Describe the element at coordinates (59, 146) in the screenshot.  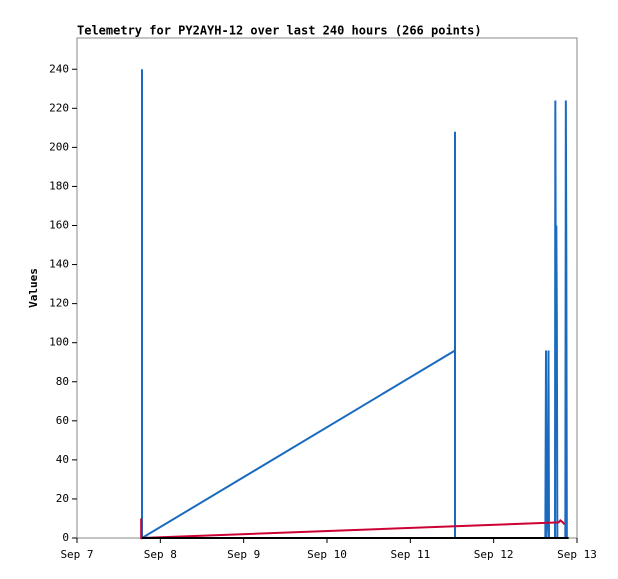
I see `y-tick-label: 200` at that location.